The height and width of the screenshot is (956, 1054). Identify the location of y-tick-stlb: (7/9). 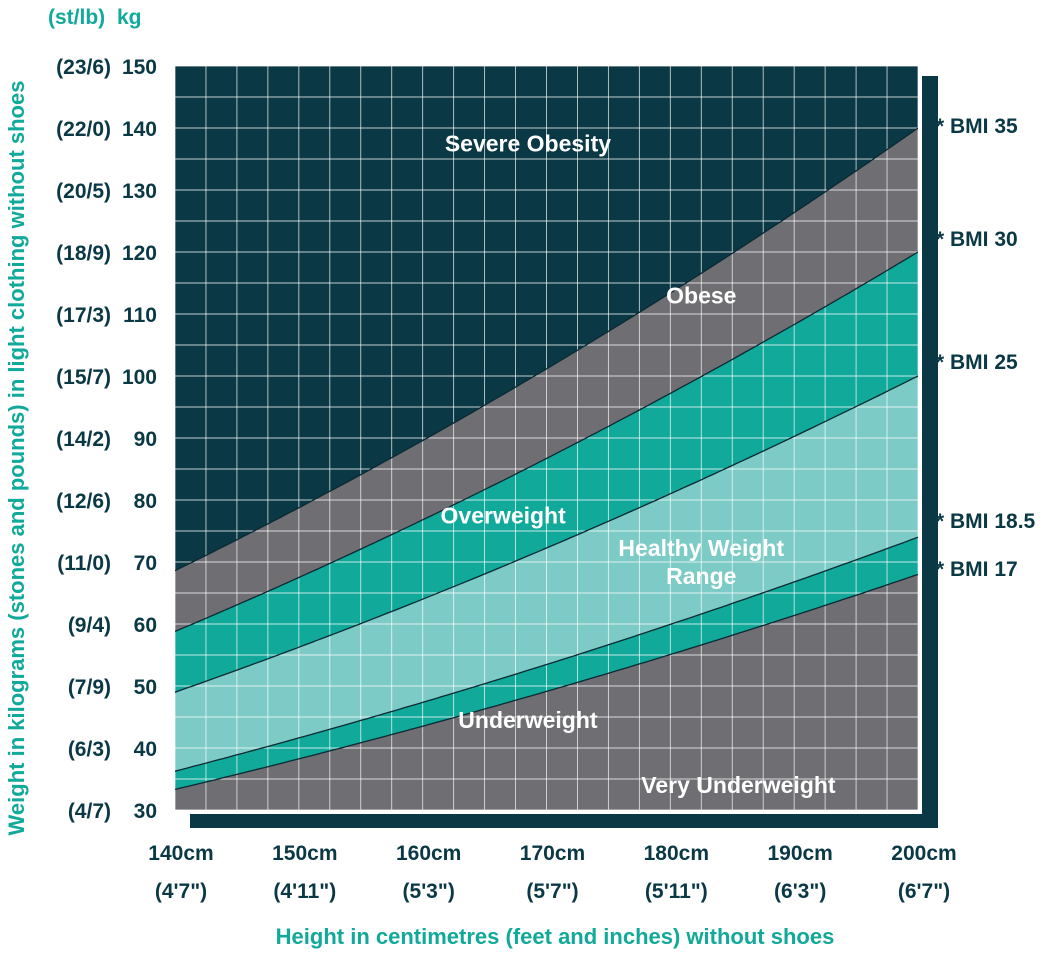
(89, 687).